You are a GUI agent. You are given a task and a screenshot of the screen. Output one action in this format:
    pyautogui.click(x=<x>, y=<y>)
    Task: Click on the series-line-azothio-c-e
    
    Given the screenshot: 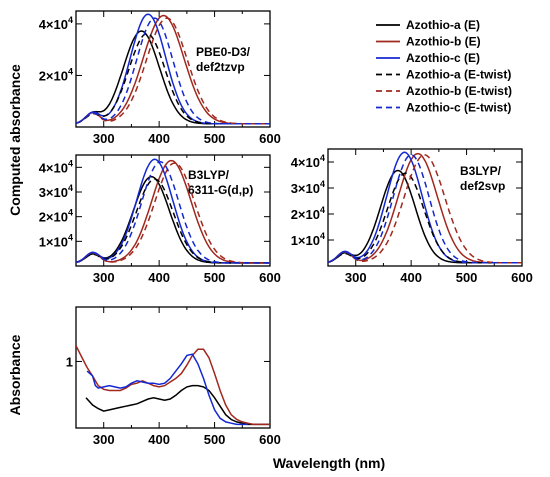 What is the action you would take?
    pyautogui.click(x=173, y=211)
    